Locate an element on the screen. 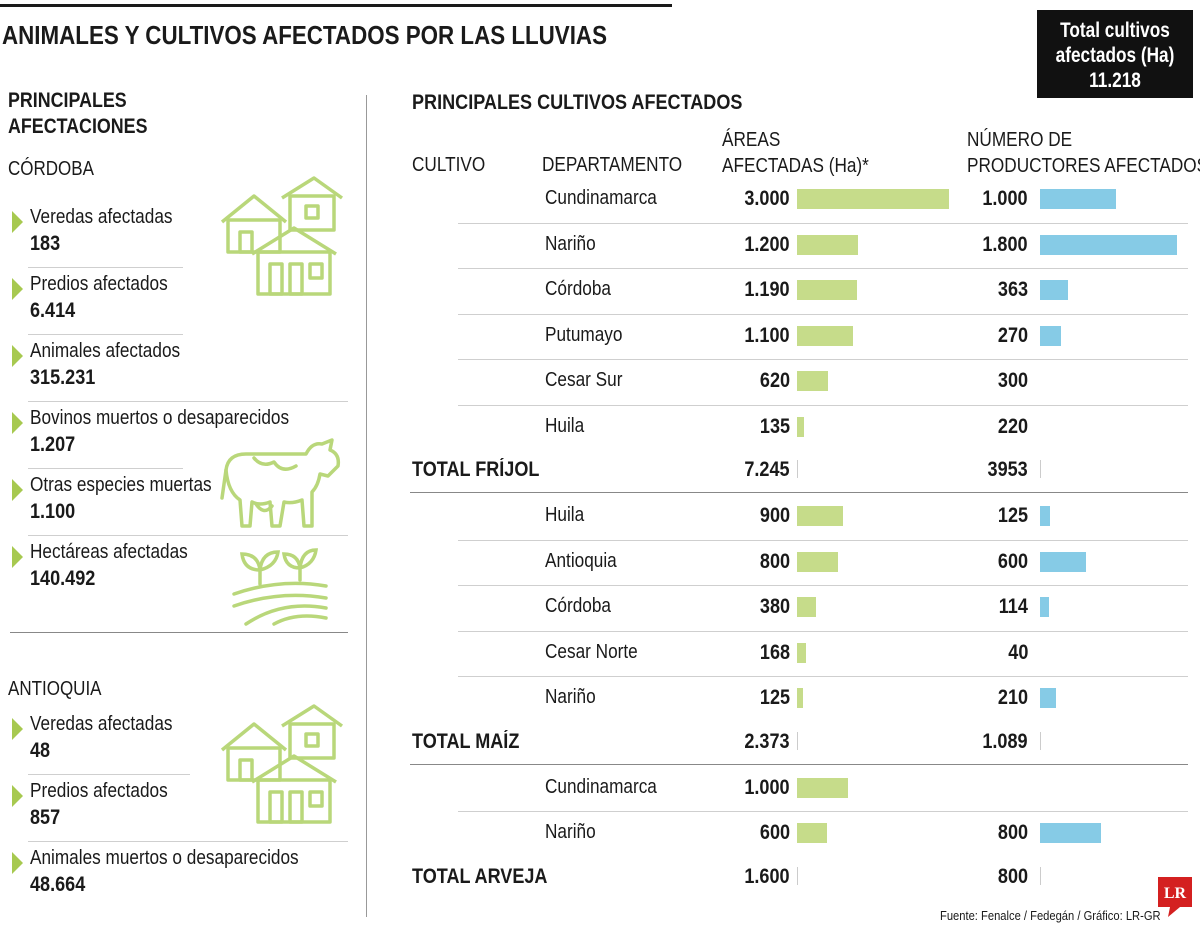 The width and height of the screenshot is (1200, 926). stat-value: 48 is located at coordinates (40, 750).